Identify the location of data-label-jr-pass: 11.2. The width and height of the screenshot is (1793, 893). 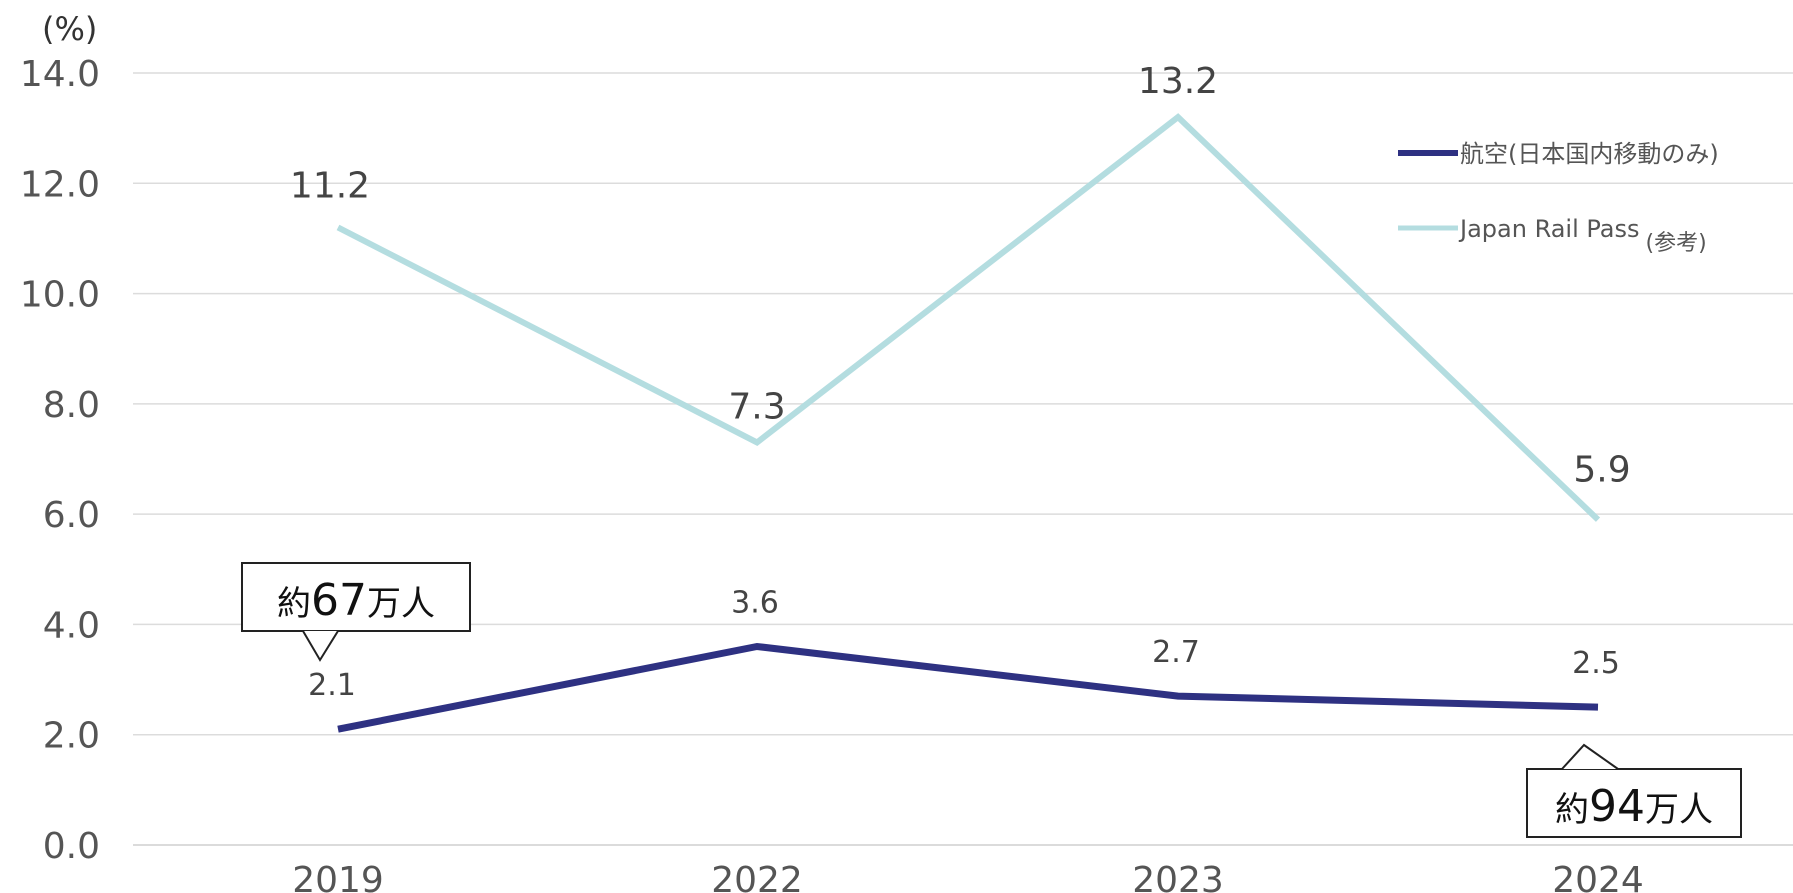
(330, 185).